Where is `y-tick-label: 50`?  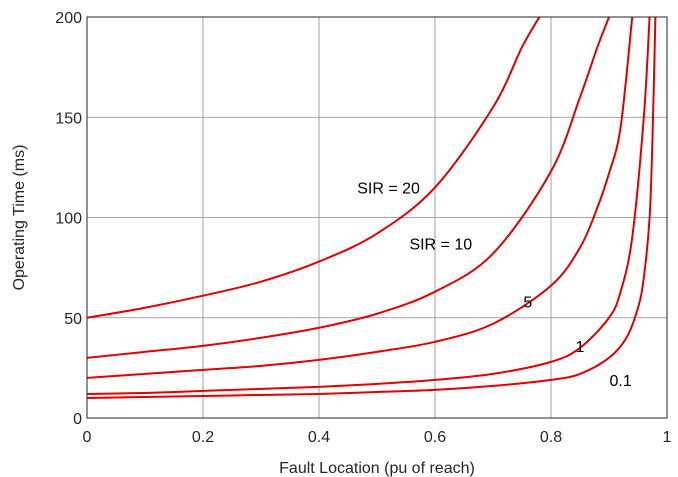 y-tick-label: 50 is located at coordinates (73, 319).